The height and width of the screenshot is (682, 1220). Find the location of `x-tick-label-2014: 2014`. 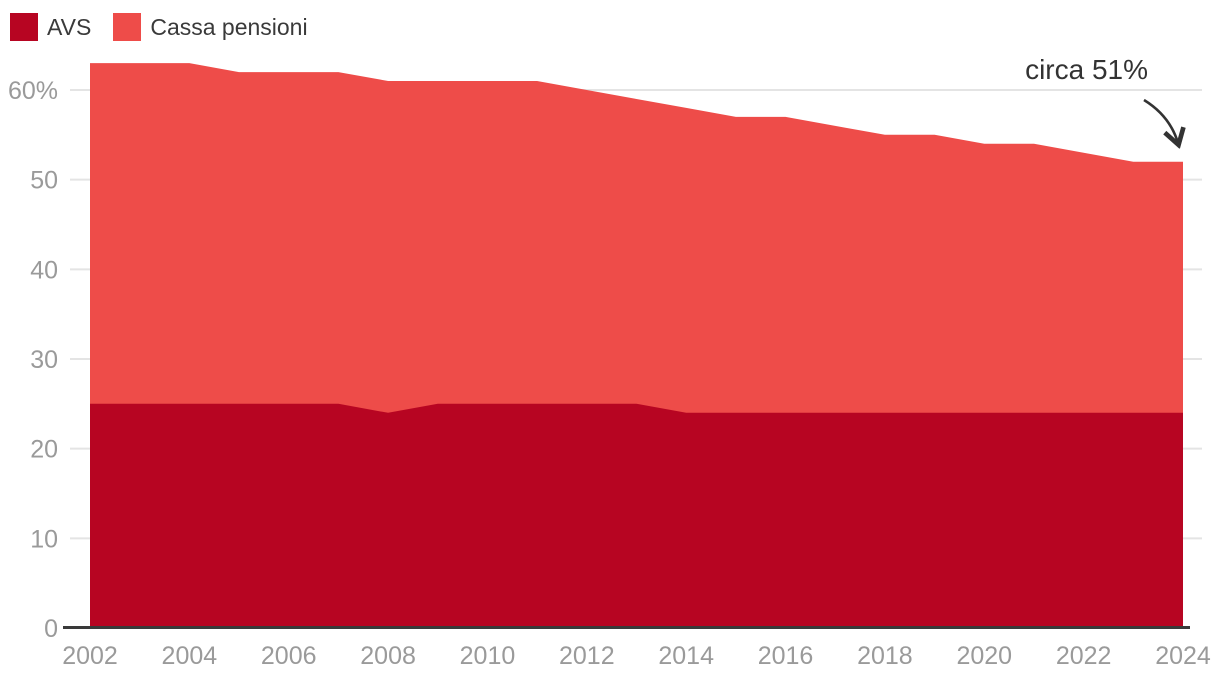

x-tick-label-2014: 2014 is located at coordinates (686, 656).